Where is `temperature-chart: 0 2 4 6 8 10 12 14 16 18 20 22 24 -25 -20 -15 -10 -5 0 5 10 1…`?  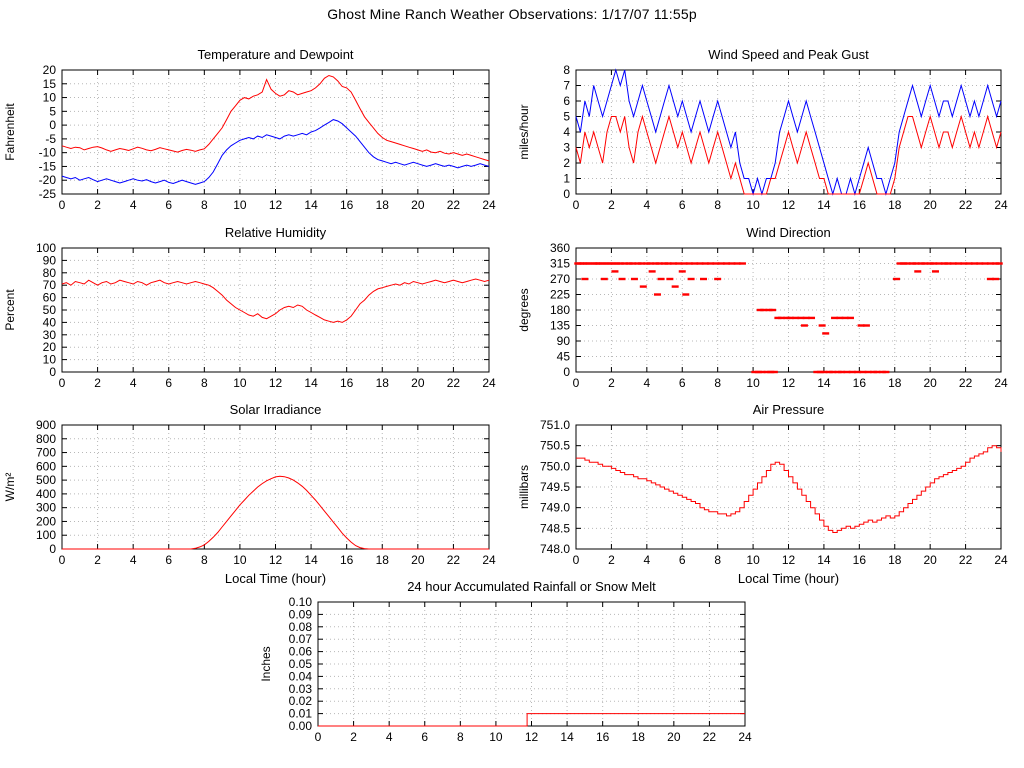
temperature-chart: 0 2 4 6 8 10 12 14 16 18 20 22 24 -25 -20 -15 -10 -5 0 5 10 1… is located at coordinates (256, 131).